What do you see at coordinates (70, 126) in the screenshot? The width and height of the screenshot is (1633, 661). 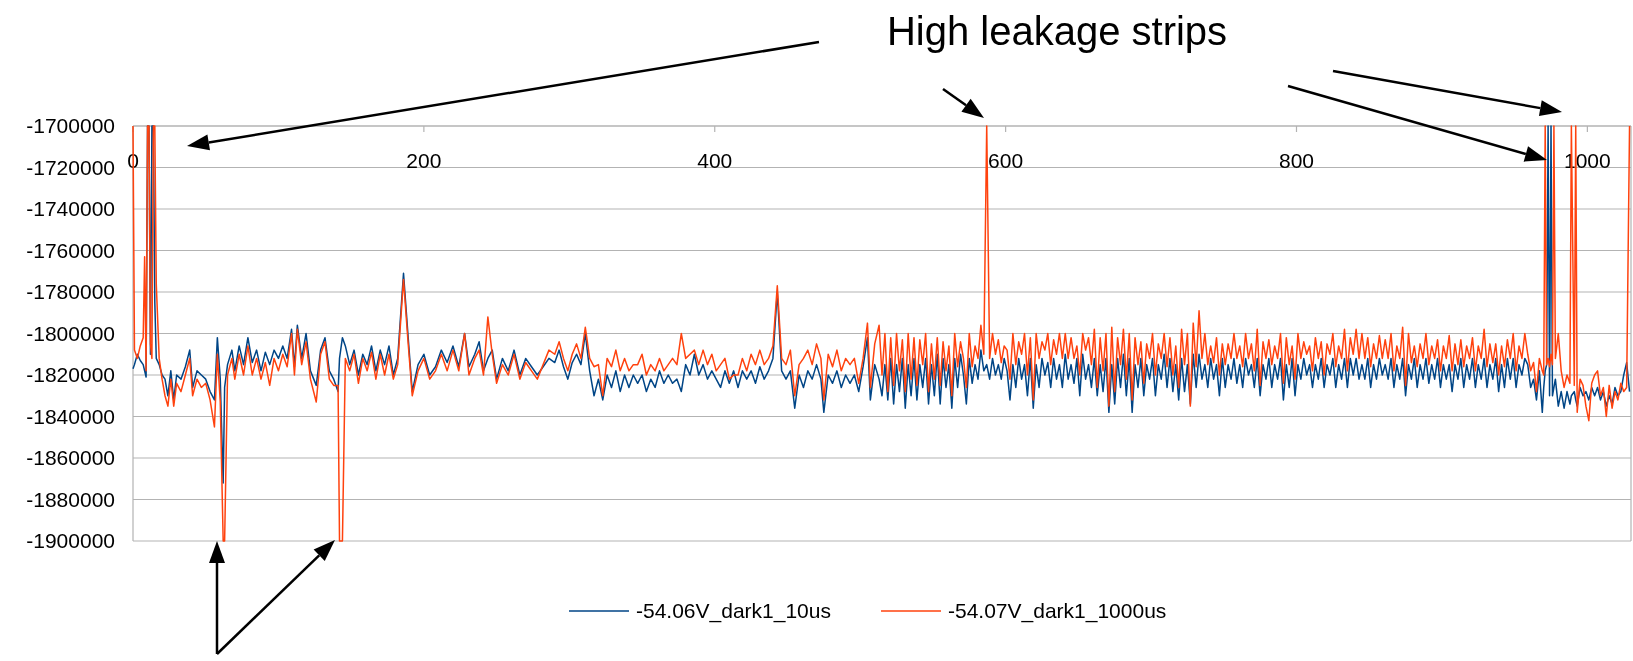 I see `y-tick-label: -1700000` at bounding box center [70, 126].